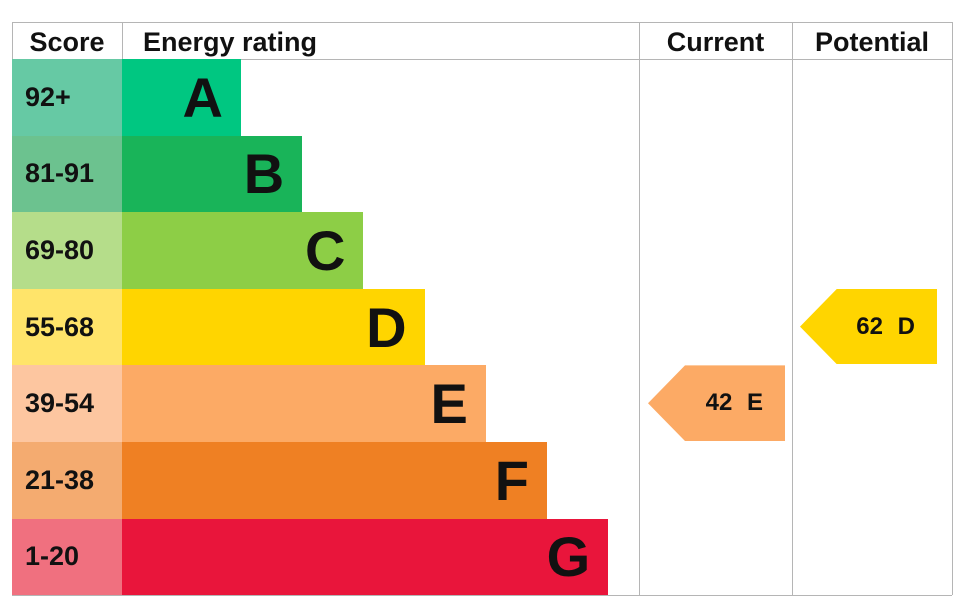 This screenshot has width=969, height=609. I want to click on rating-bar-f: F, so click(334, 480).